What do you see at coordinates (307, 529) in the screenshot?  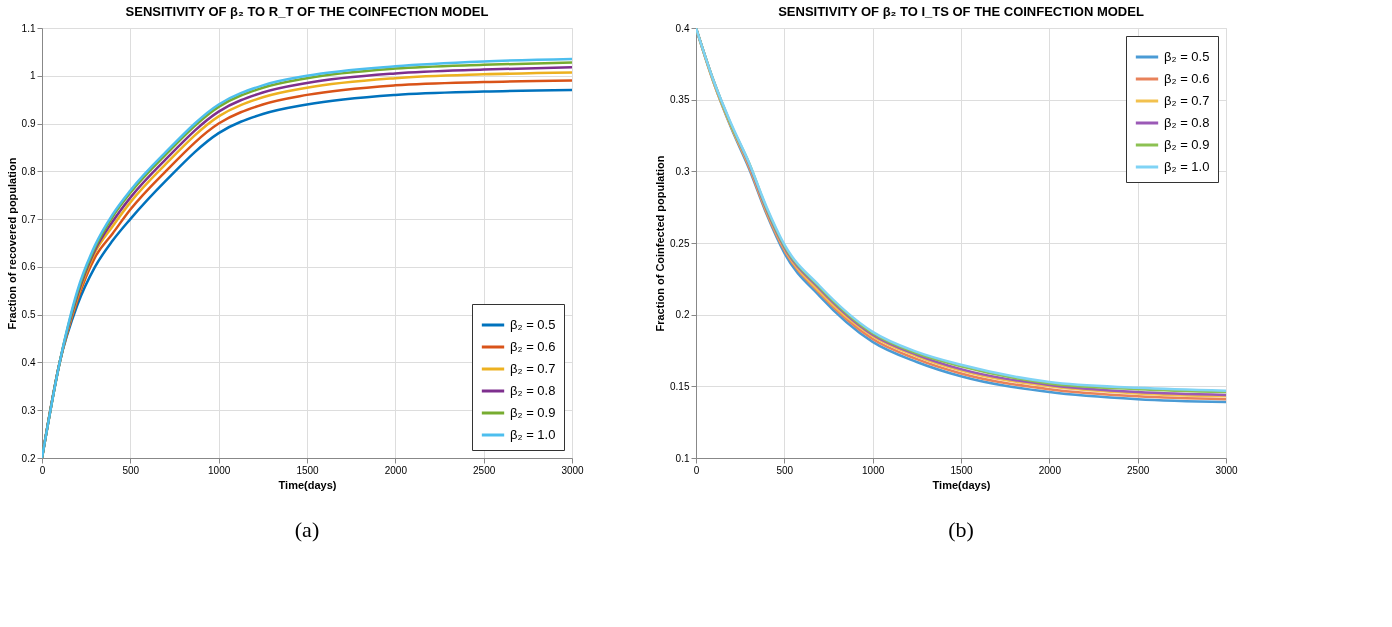 I see `text: (a)` at bounding box center [307, 529].